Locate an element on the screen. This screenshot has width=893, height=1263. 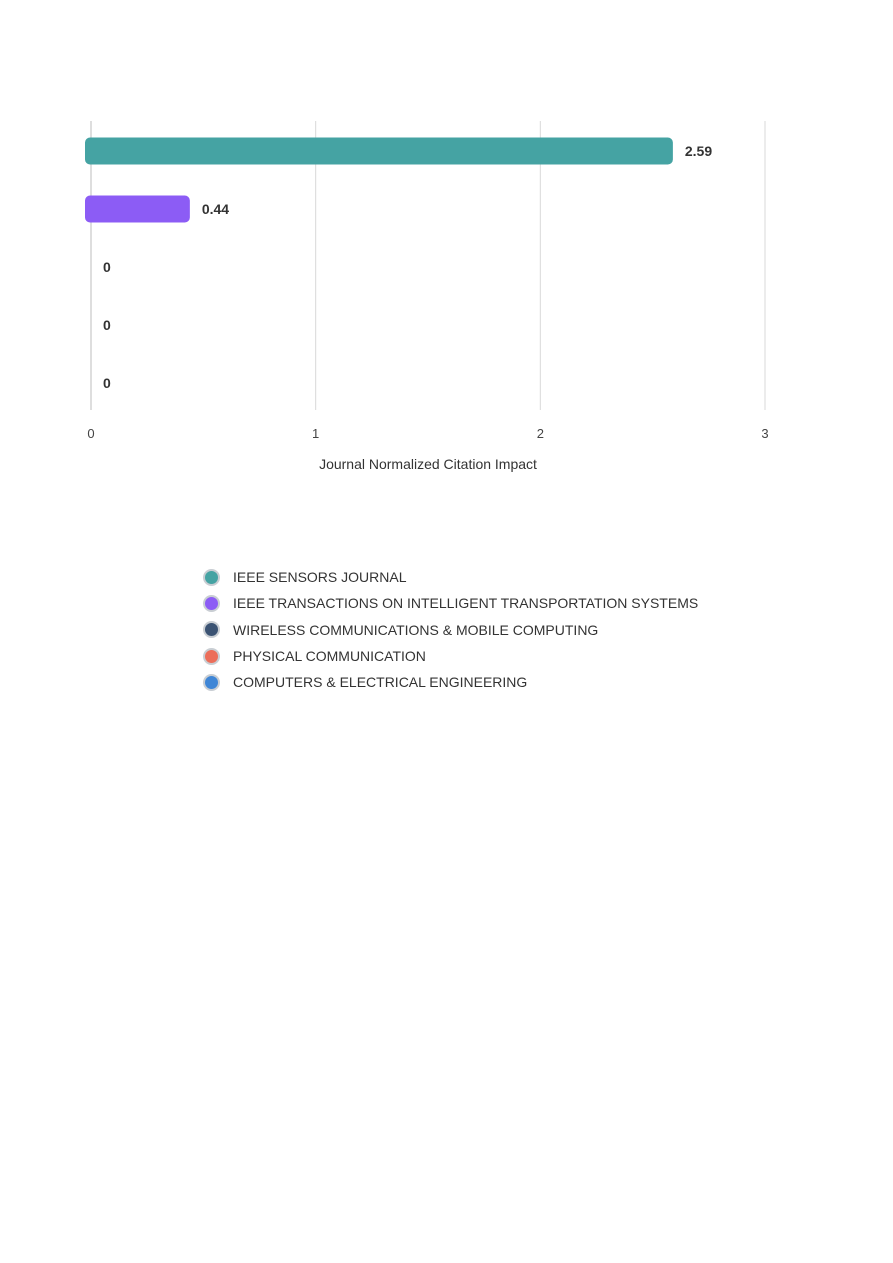
x-tick-label: 3 is located at coordinates (764, 433).